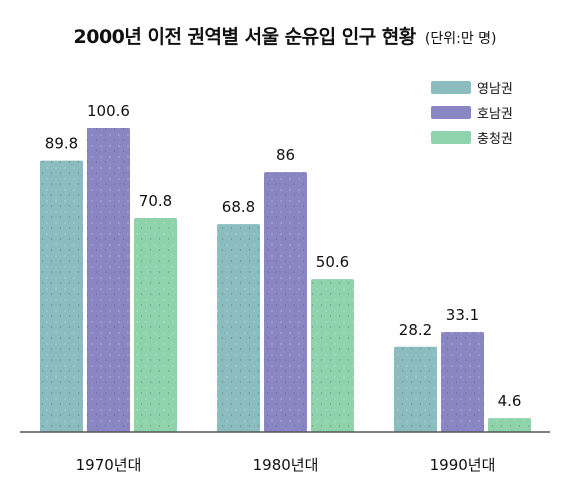  Describe the element at coordinates (472, 137) in the screenshot. I see `legend-item-chungcheong: 충청권` at that location.